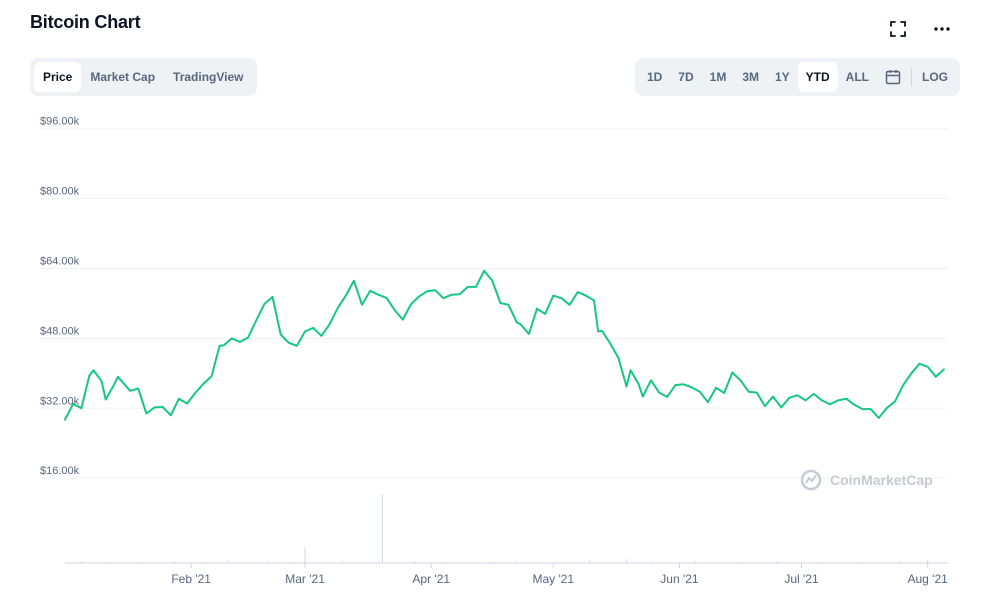 The width and height of the screenshot is (983, 601). Describe the element at coordinates (881, 480) in the screenshot. I see `watermark-text: CoinMarketCap` at that location.